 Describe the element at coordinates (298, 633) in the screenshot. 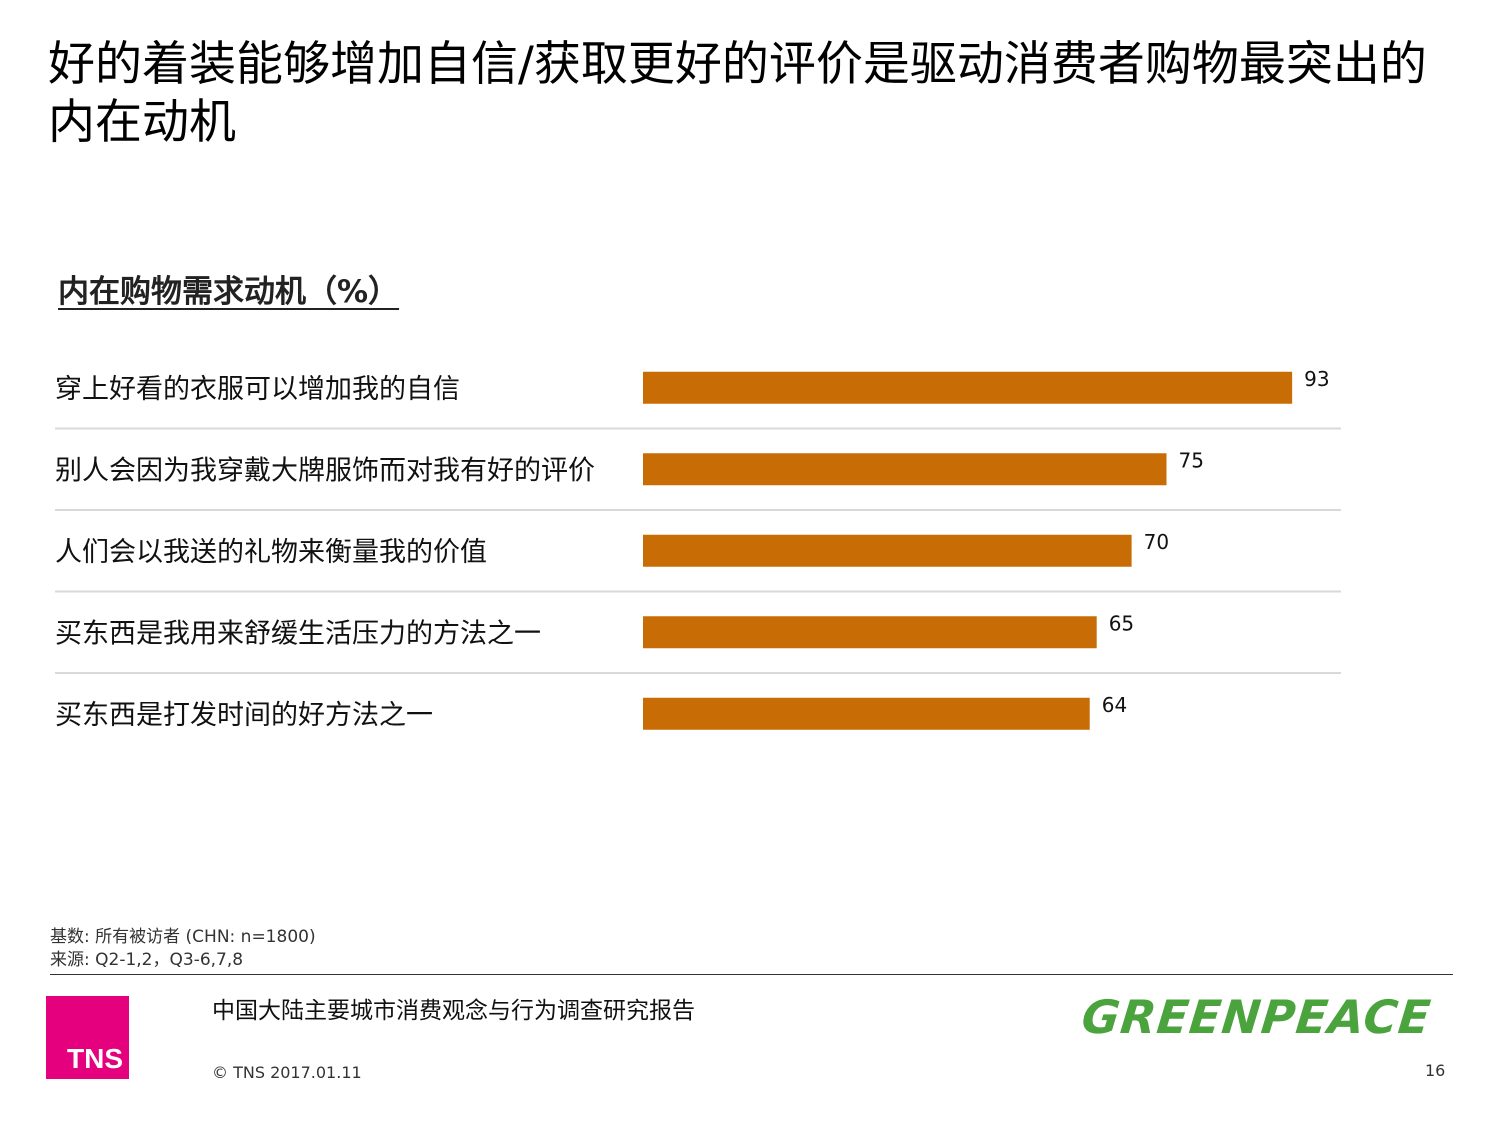

I see `category-label: 买东西是我用来舒缓生活压力的方法之一` at that location.